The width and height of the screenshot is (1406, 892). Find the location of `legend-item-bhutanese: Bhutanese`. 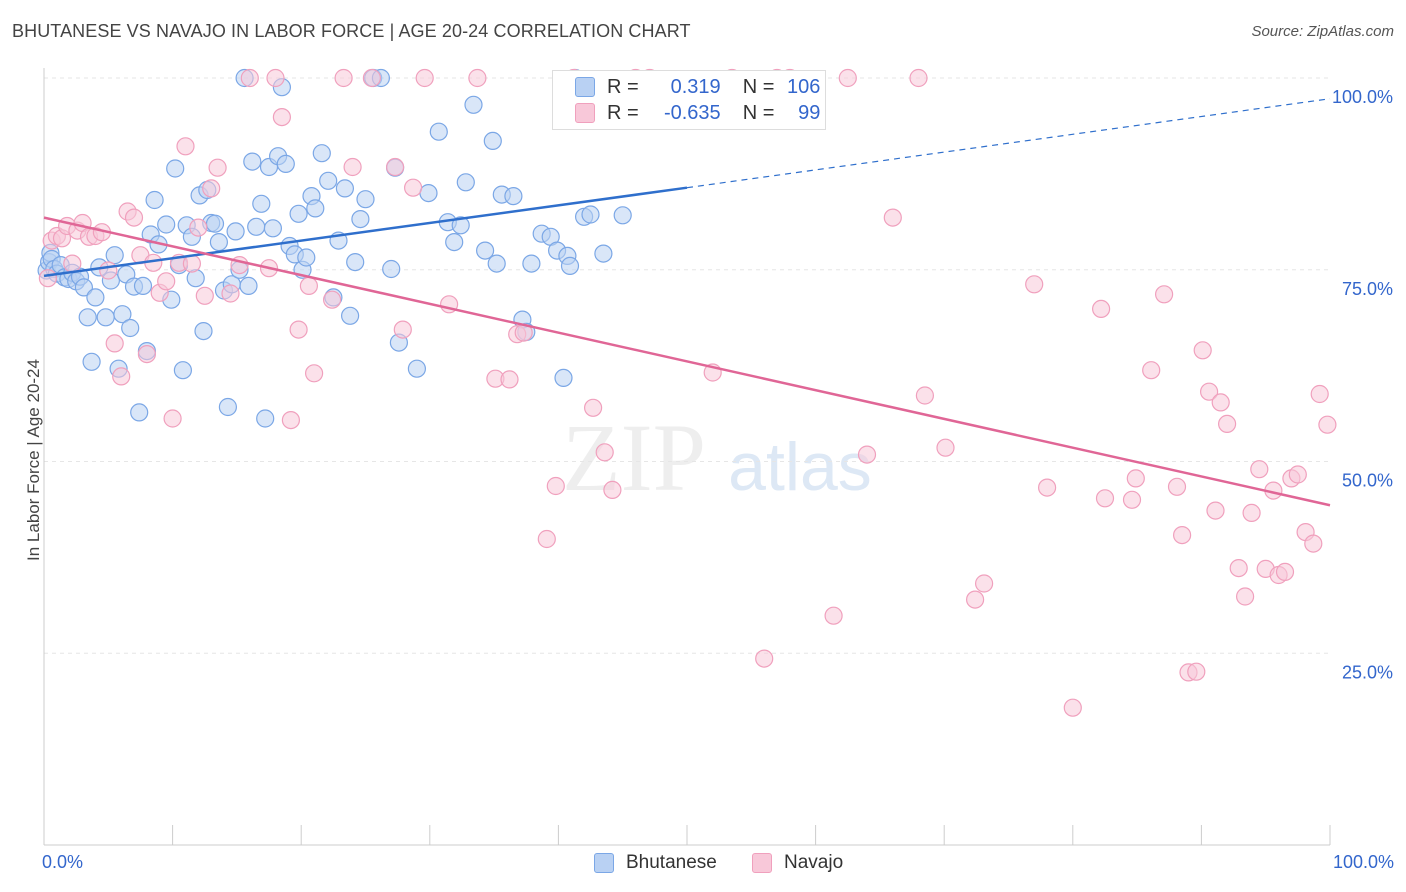

legend-item-bhutanese: Bhutanese is located at coordinates (655, 863).